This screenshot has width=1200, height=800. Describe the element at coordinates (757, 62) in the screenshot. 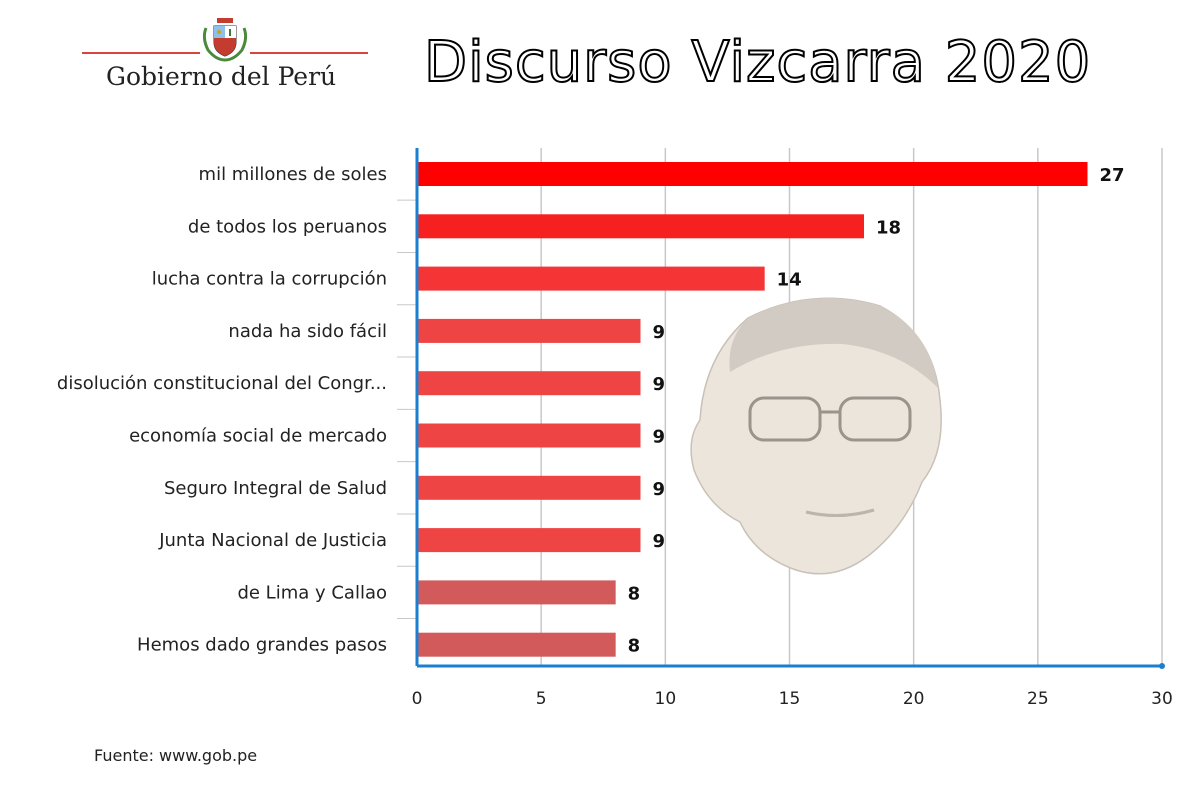

I see `page-title: Discurso Vizcarra 2020` at that location.